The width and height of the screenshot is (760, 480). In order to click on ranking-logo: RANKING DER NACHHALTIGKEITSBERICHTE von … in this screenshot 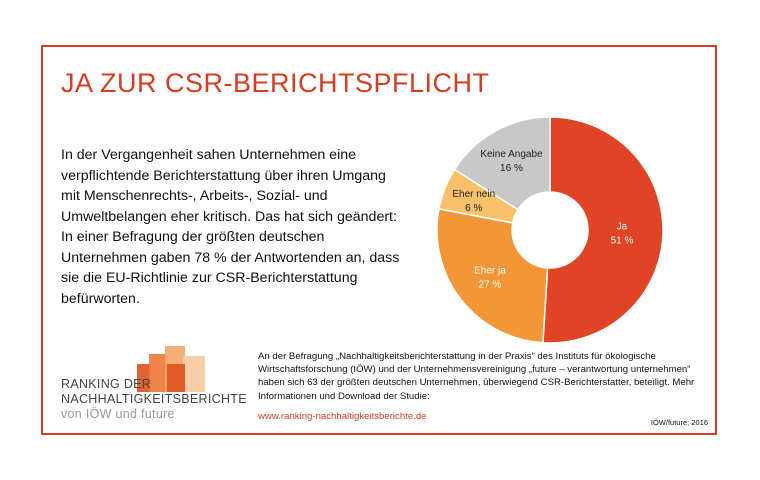, I will do `click(171, 385)`.